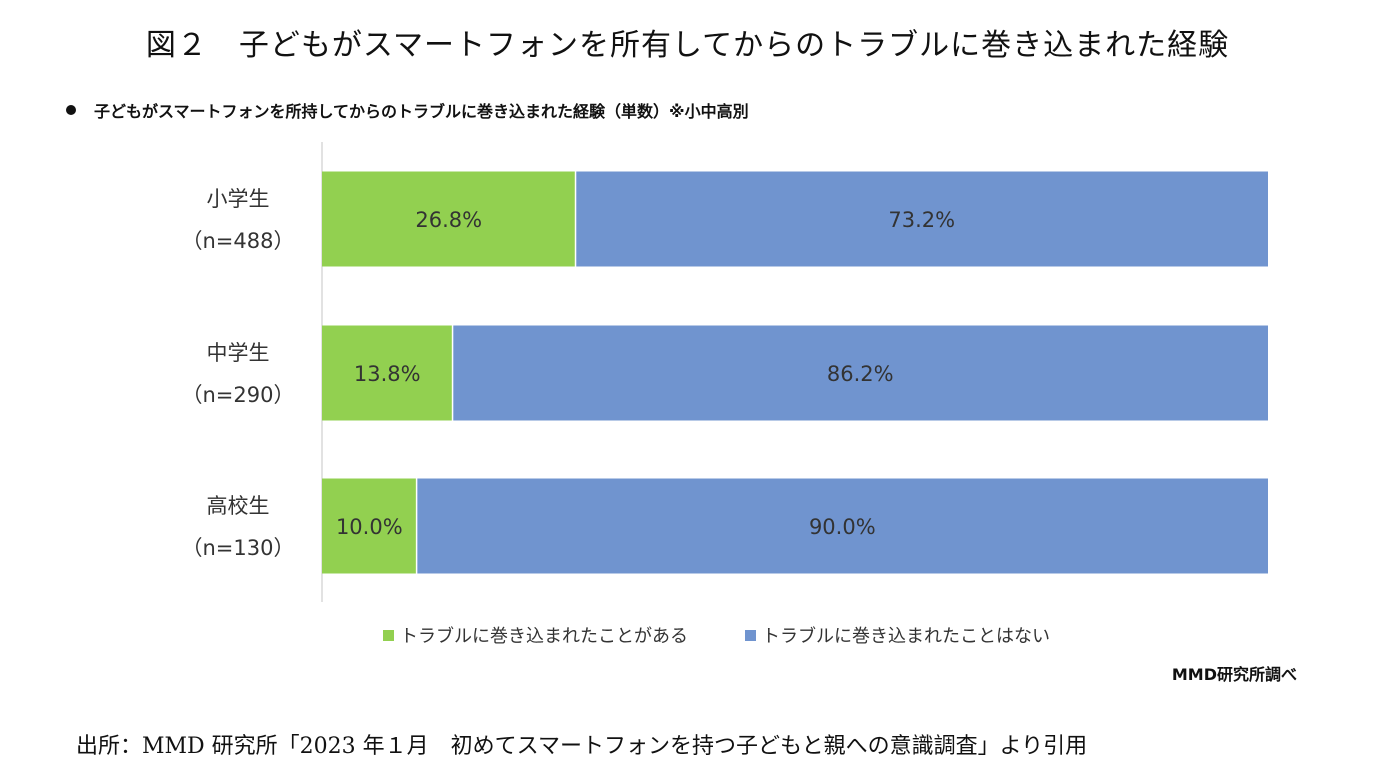 The height and width of the screenshot is (782, 1375). I want to click on category-label: 高校生, so click(238, 506).